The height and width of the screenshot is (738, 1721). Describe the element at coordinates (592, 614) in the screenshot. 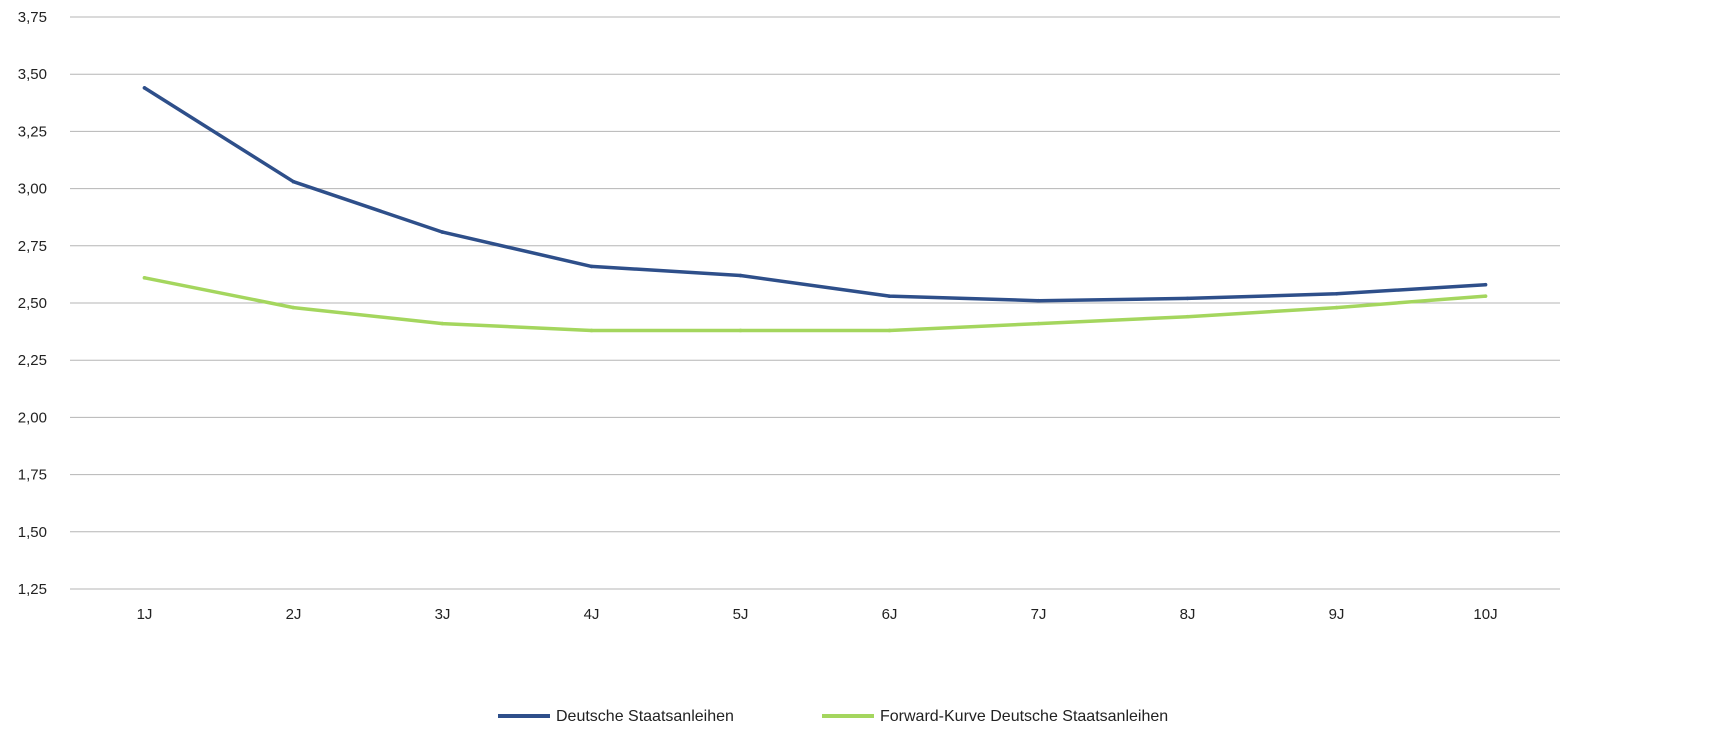

I see `x-tick-label: 4J` at that location.